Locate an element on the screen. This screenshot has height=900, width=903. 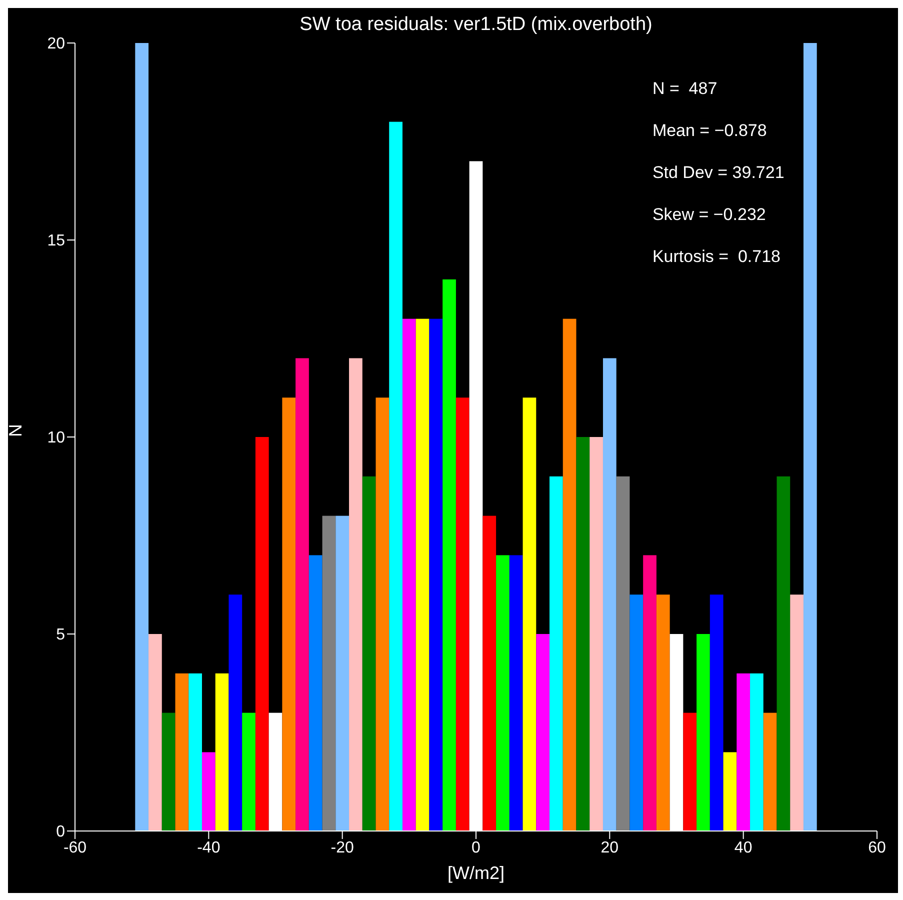
x-tick-label: -60 is located at coordinates (75, 847).